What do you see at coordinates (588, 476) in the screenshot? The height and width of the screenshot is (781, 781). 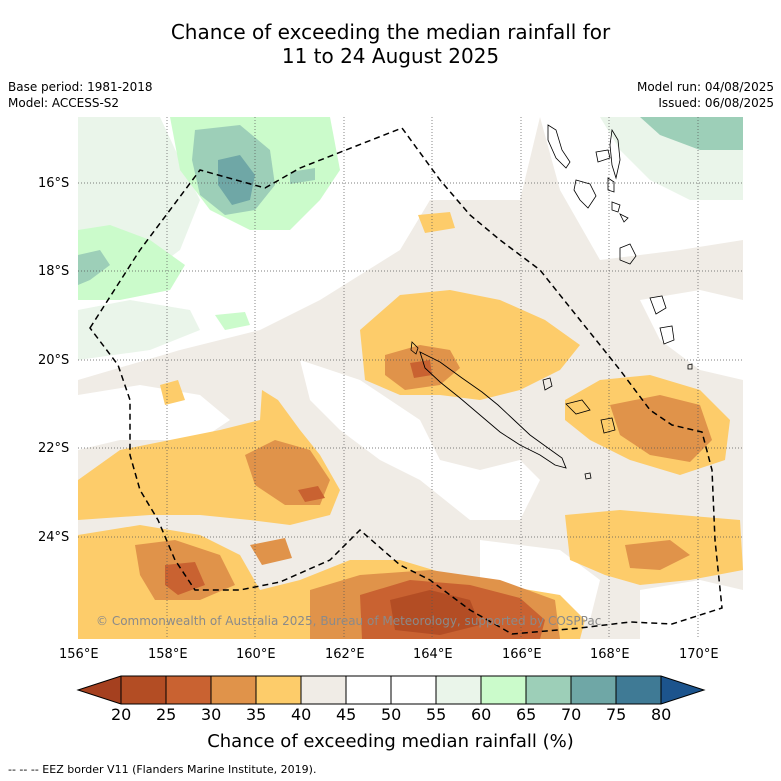 I see `walpole-island` at bounding box center [588, 476].